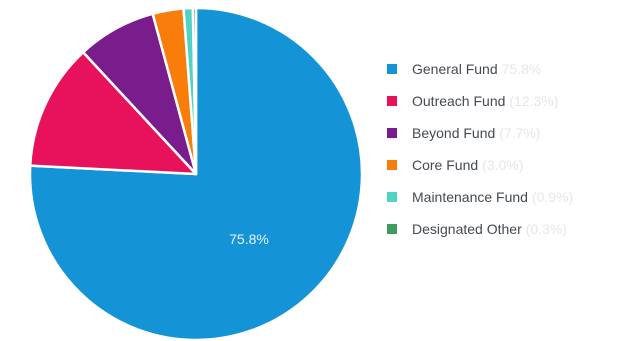 This screenshot has width=637, height=341. I want to click on legend-item-general-fund: General Fund 75.8%, so click(511, 69).